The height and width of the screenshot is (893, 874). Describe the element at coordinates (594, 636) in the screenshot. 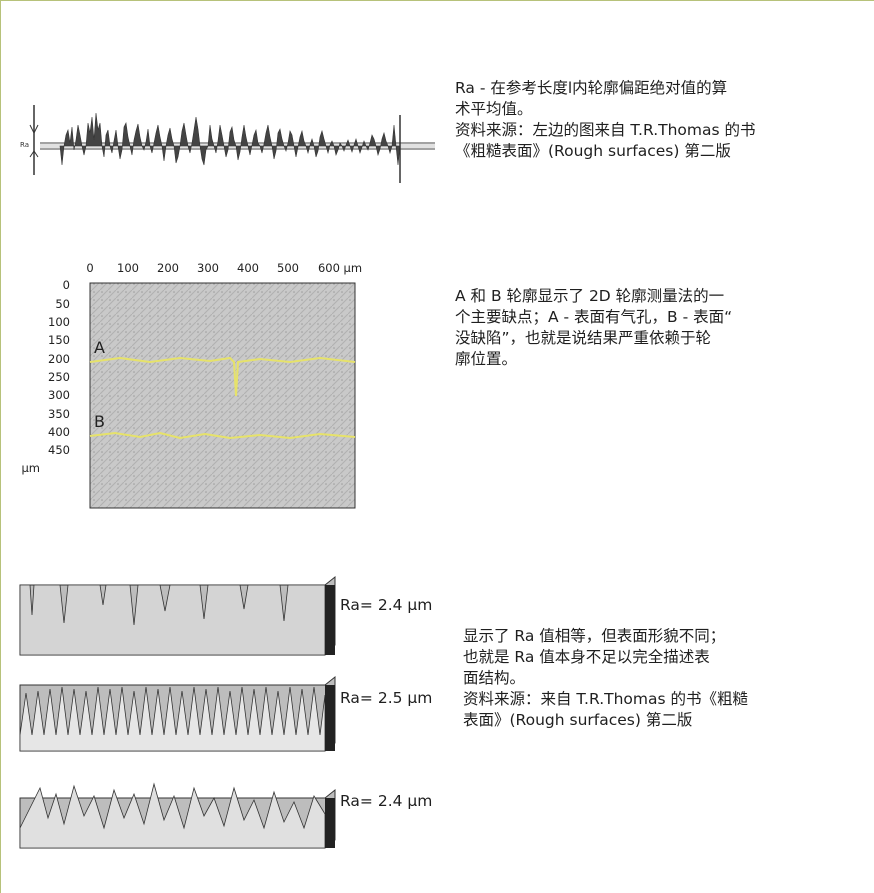

I see `text-line: 显示了 Ra 值相等，但表面形貌不同；` at that location.